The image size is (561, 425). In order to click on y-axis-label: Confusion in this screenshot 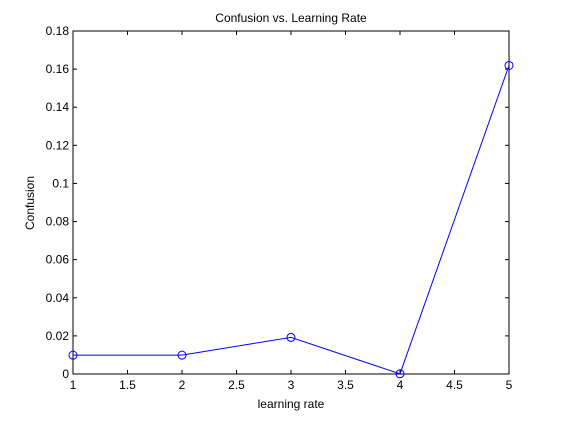, I will do `click(30, 203)`.